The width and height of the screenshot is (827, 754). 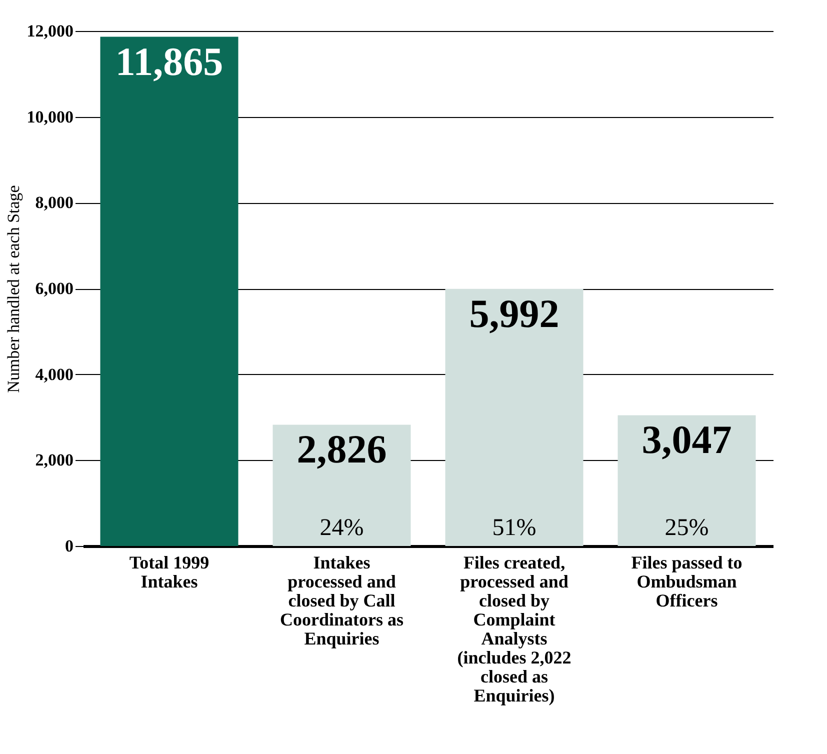 I want to click on y-tick-label: 10,000, so click(x=50, y=116).